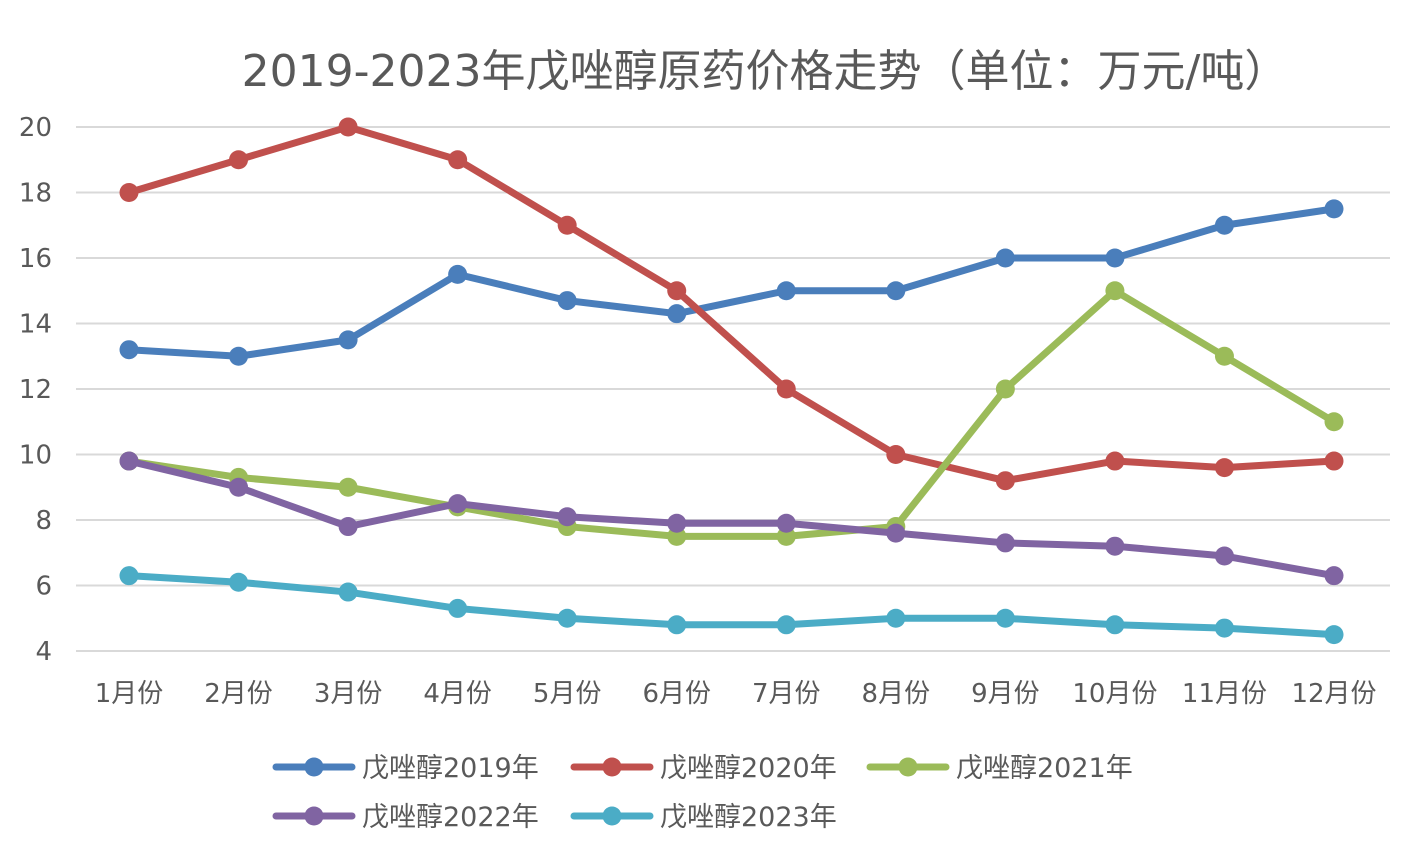  Describe the element at coordinates (450, 768) in the screenshot. I see `legend-label: 戊唑醇2019年` at that location.